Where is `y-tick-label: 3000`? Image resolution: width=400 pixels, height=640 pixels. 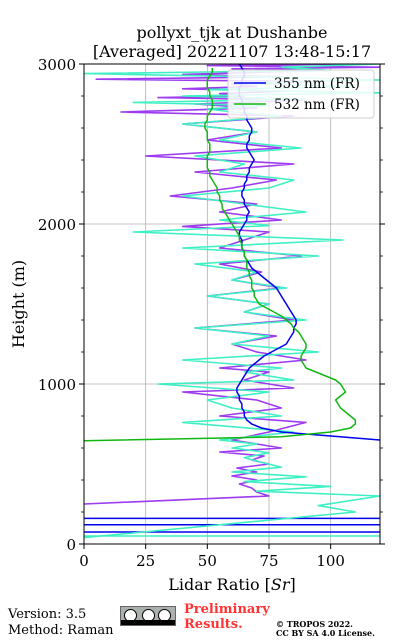
y-tick-label: 3000 is located at coordinates (57, 65).